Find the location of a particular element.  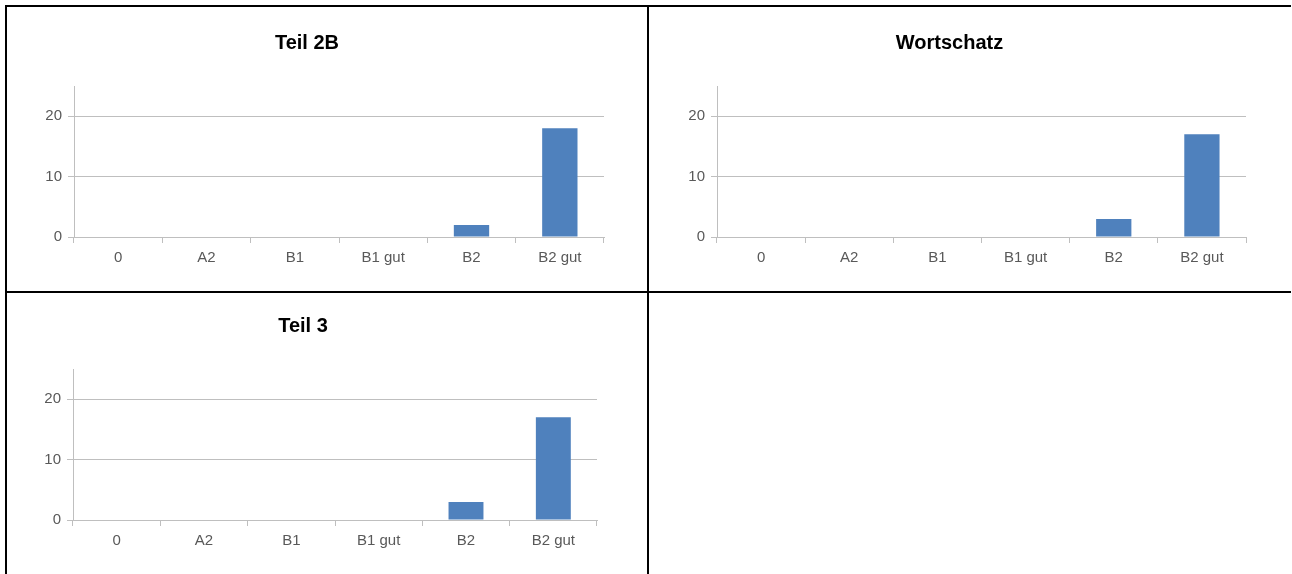

chart-title: Teil 3 is located at coordinates (303, 324).